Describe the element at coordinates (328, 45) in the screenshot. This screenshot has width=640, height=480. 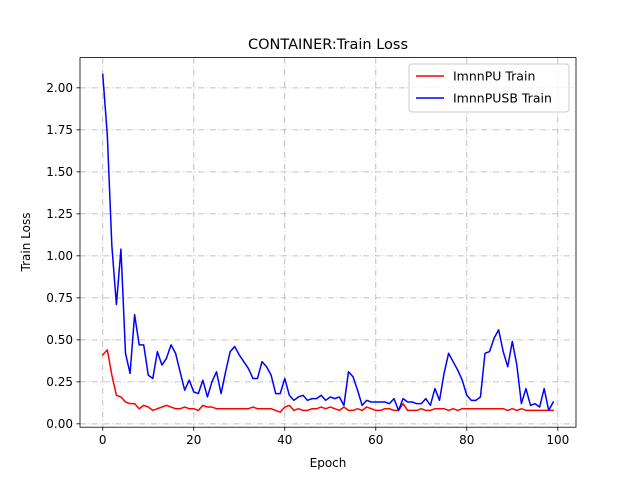
I see `chart-title: CONTAINER:Train Loss` at that location.